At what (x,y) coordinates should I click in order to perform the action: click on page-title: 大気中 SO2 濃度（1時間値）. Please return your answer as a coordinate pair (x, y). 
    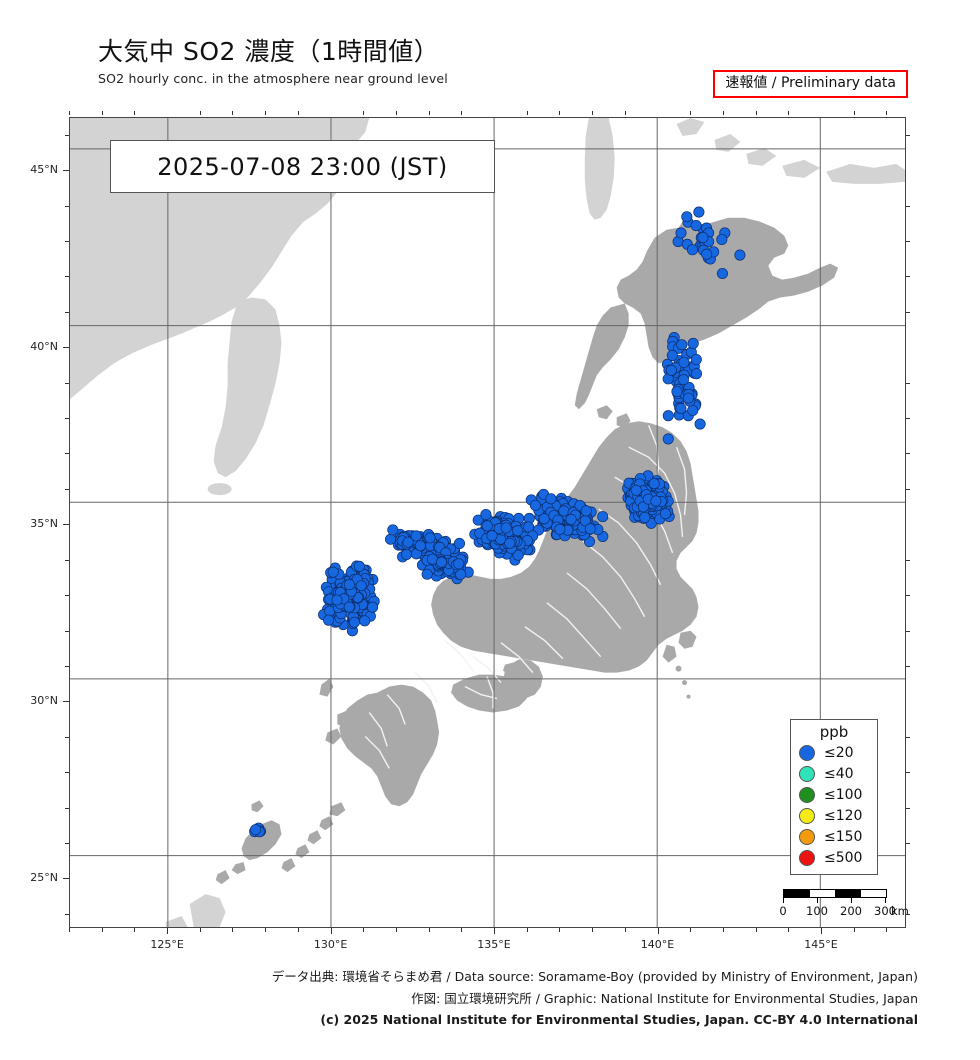
    Looking at the image, I should click on (269, 51).